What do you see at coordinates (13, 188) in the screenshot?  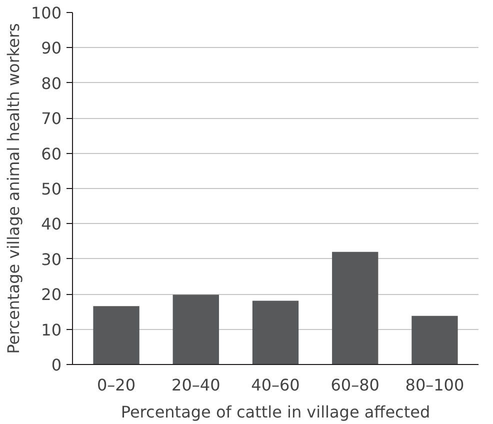 I see `y-axis-title: Percentage village animal health workers` at bounding box center [13, 188].